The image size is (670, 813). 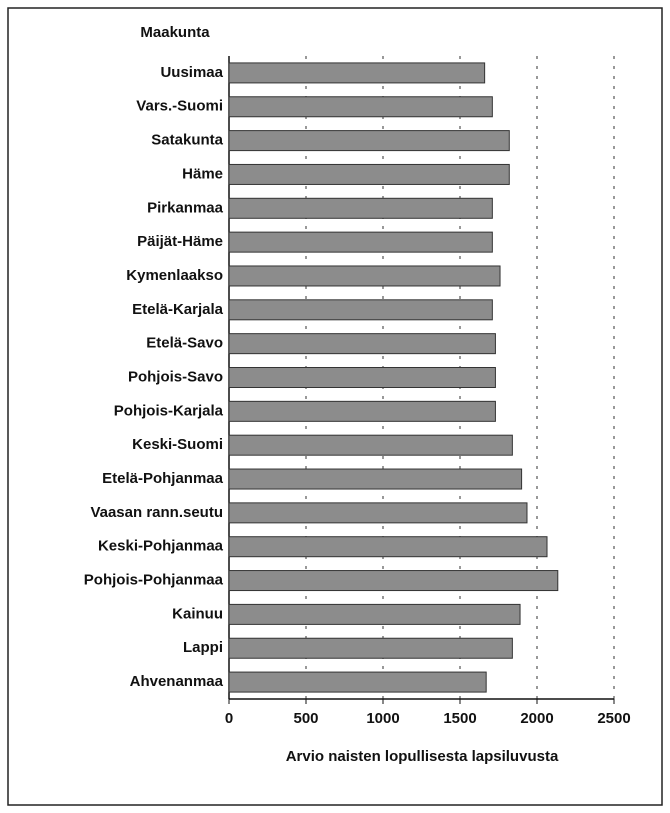 What do you see at coordinates (197, 613) in the screenshot?
I see `y-tick-label: Kainuu` at bounding box center [197, 613].